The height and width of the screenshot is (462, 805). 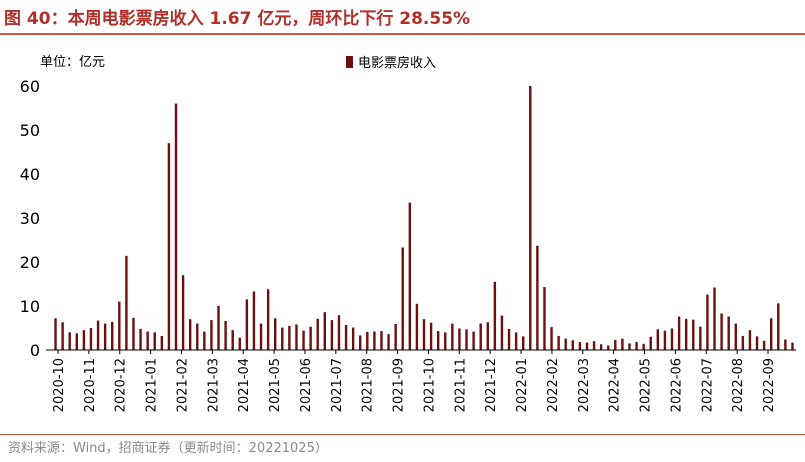 What do you see at coordinates (213, 385) in the screenshot?
I see `x-tick-label: 2021-03` at bounding box center [213, 385].